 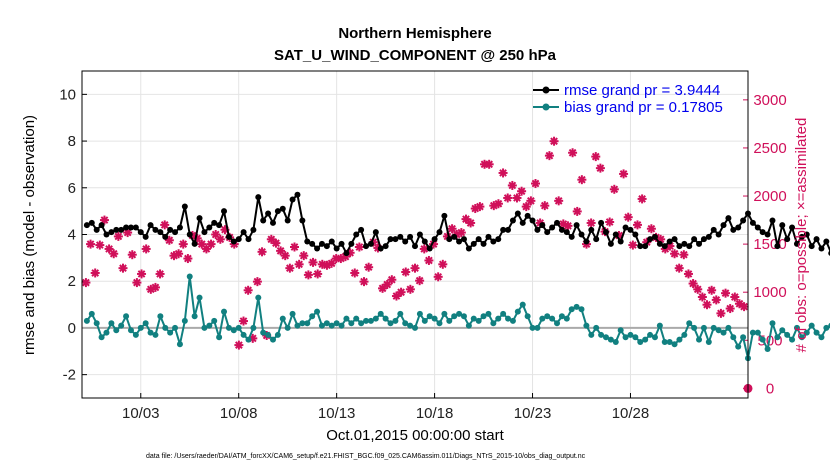 What do you see at coordinates (67, 94) in the screenshot?
I see `y-tick-label: 10` at bounding box center [67, 94].